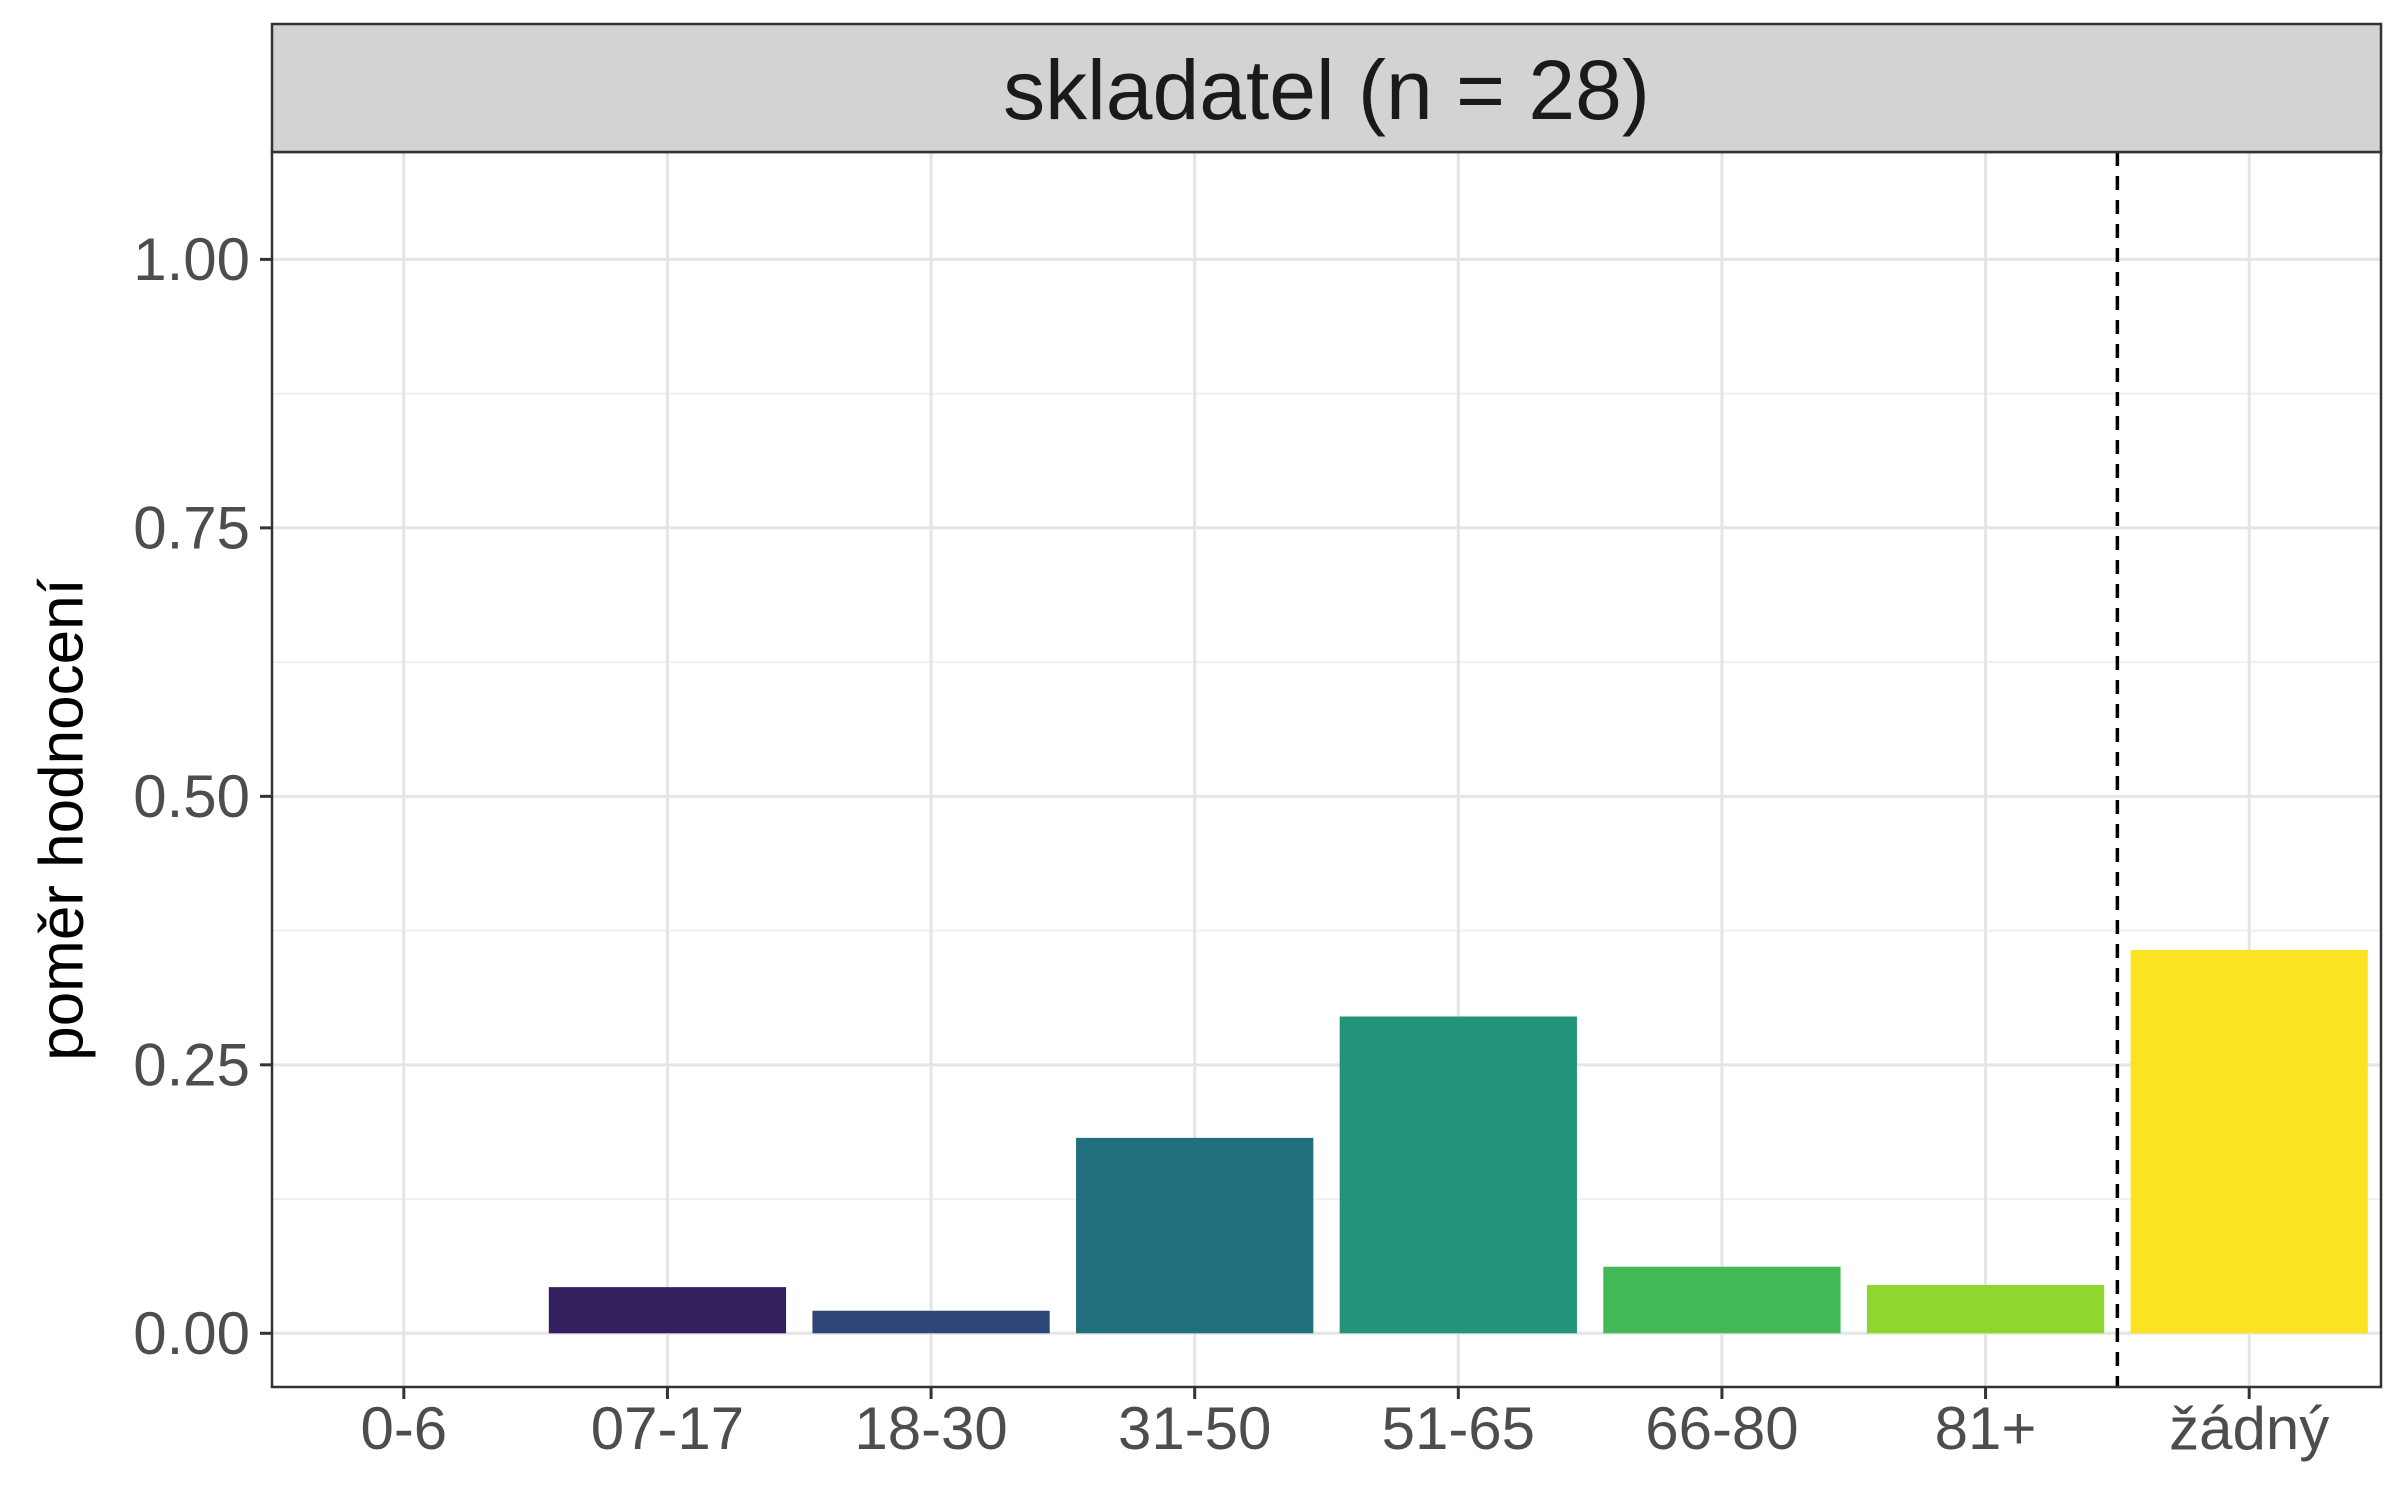  I want to click on y-tick-label: 0.00, so click(191, 1333).